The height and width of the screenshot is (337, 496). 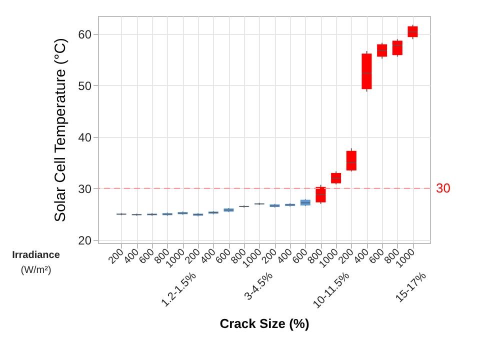 I want to click on text: (W/m²), so click(x=36, y=270).